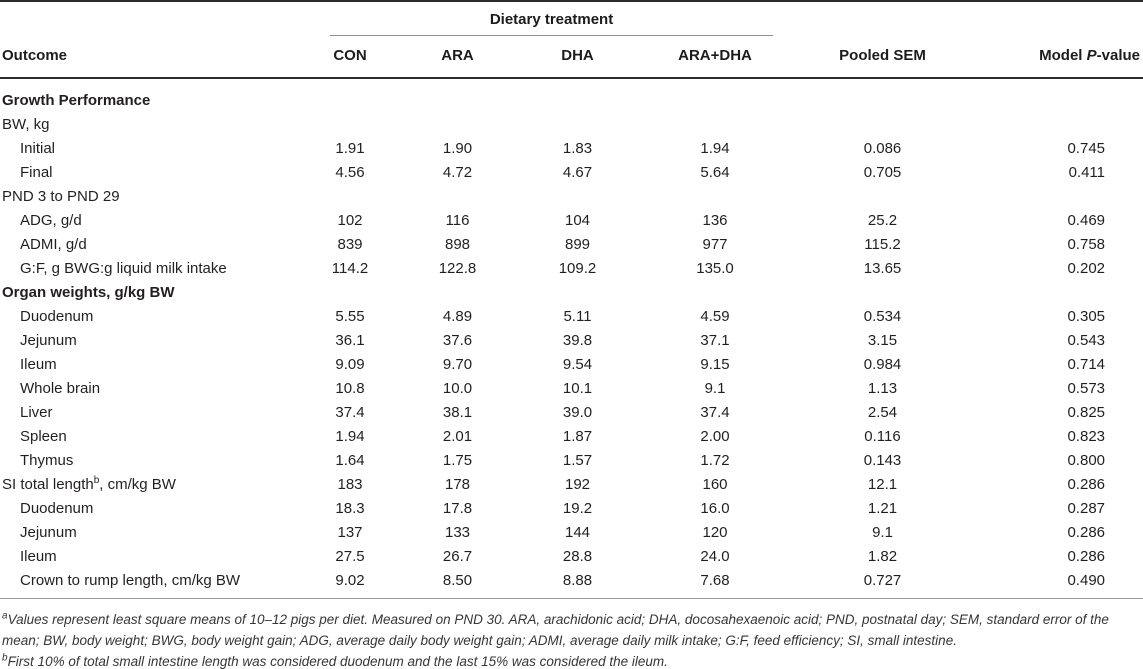 The image size is (1143, 669). What do you see at coordinates (150, 583) in the screenshot?
I see `row-label: Crown to rump length, cm/kg BW` at bounding box center [150, 583].